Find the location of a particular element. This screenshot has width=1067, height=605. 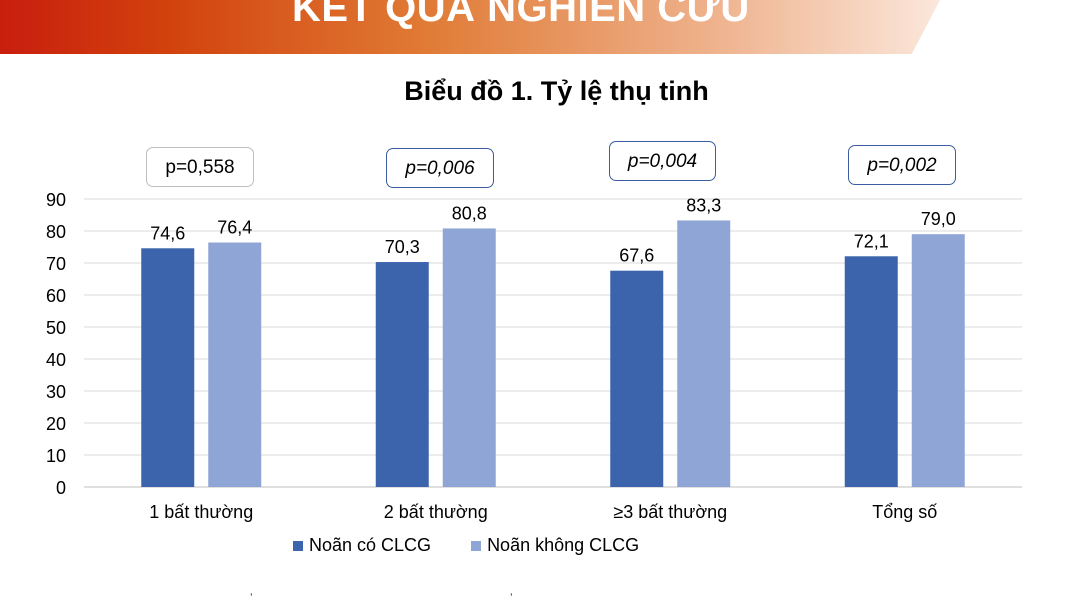

y-tick-label: 10 is located at coordinates (56, 456).